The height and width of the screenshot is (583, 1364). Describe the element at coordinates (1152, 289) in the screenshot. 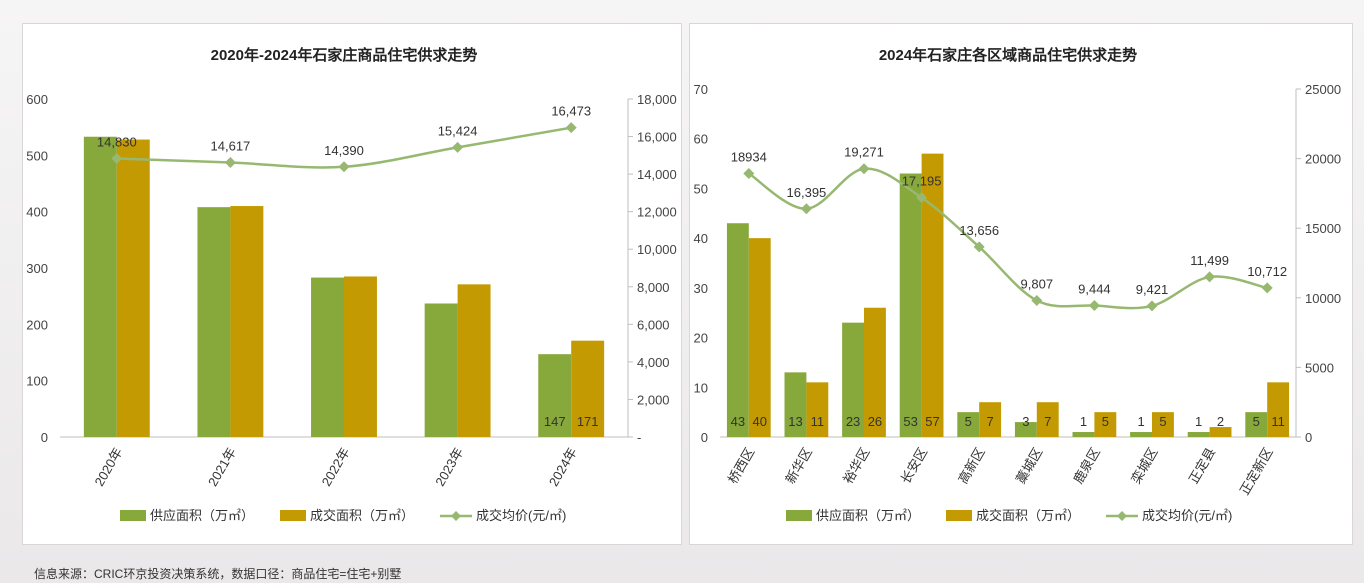

I see `price-data-label: 9,421` at that location.